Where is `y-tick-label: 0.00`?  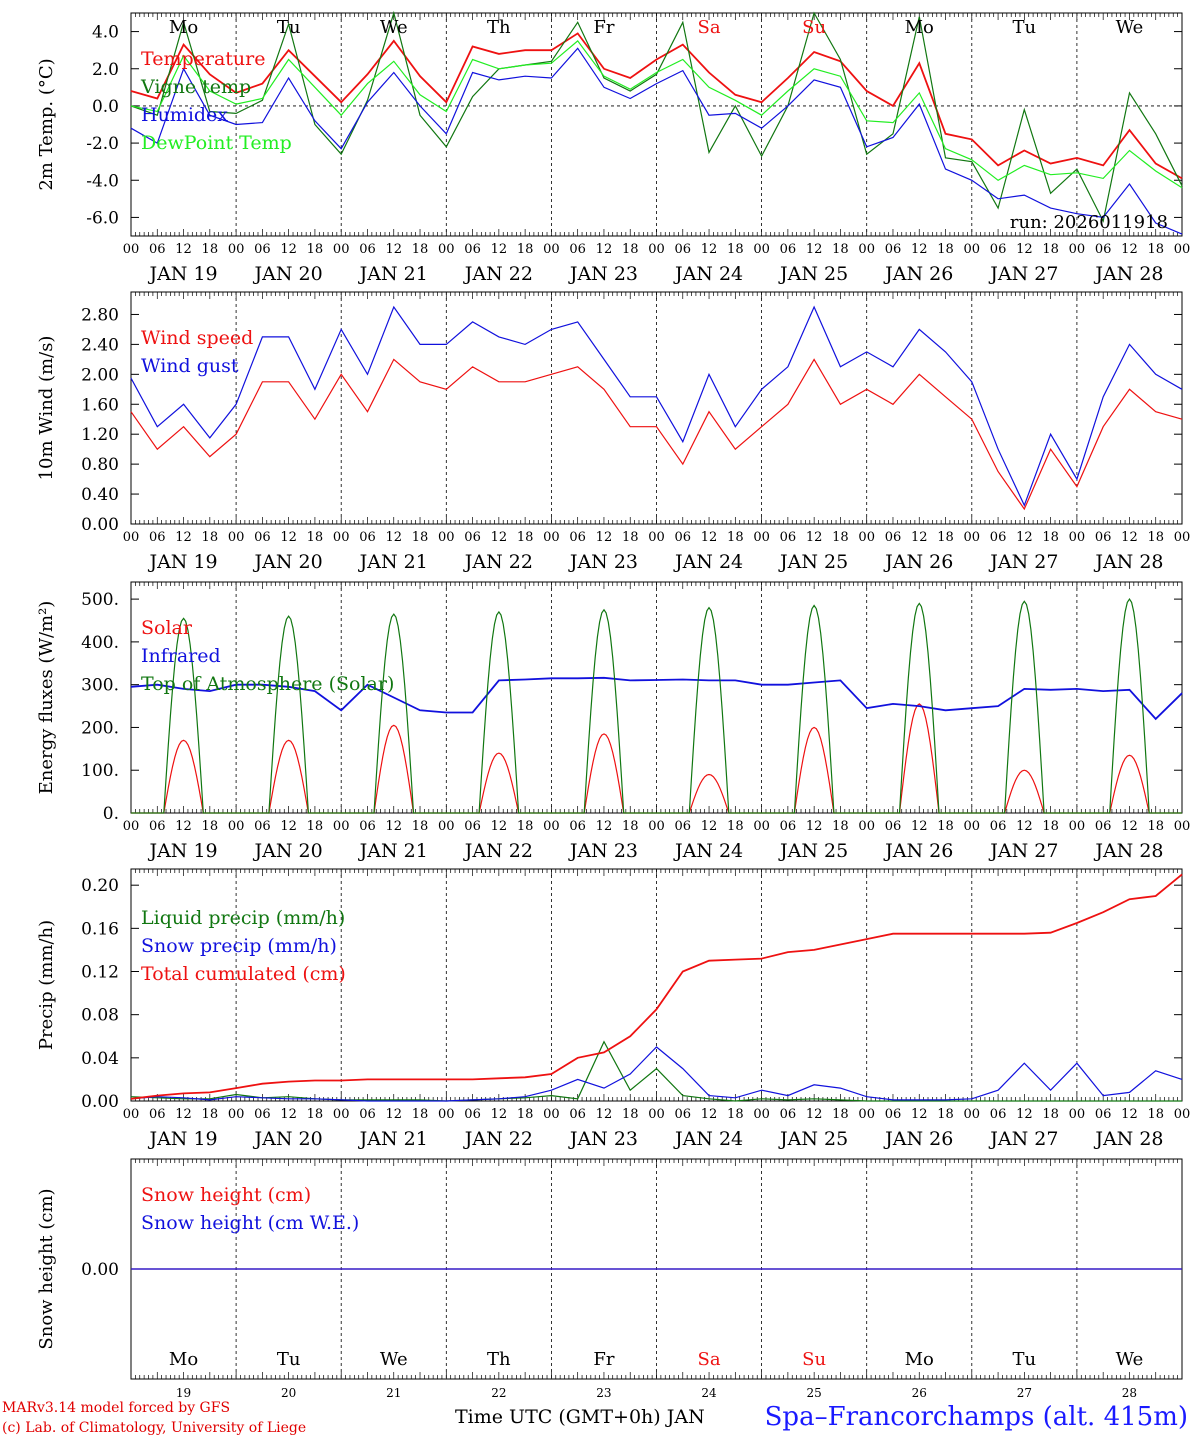 y-tick-label: 0.00 is located at coordinates (100, 1270).